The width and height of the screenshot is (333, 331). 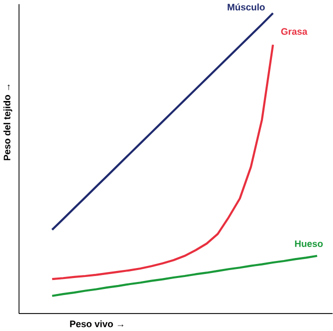 What do you see at coordinates (7, 122) in the screenshot?
I see `y-axis-title: Peso del tejido →` at bounding box center [7, 122].